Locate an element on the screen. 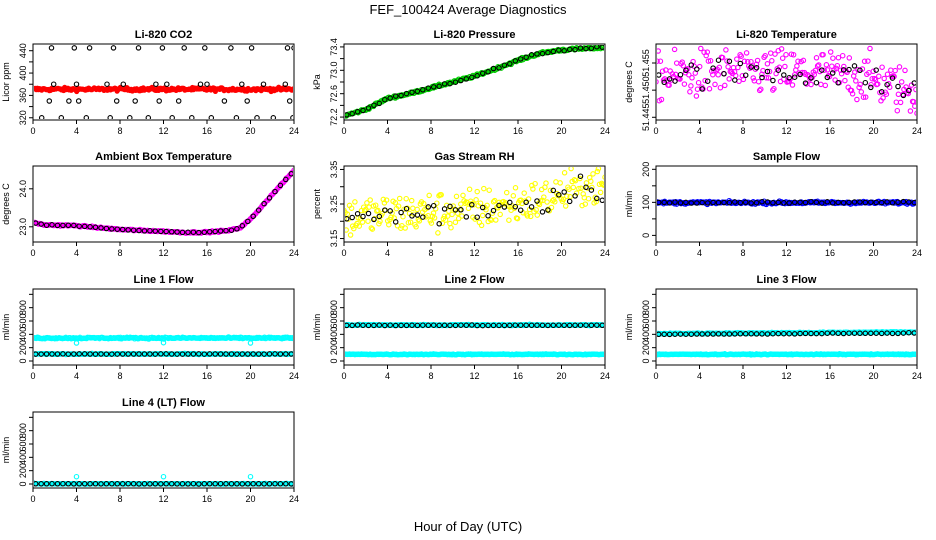 Image resolution: width=936 pixels, height=540 pixels. y-tick-label: 800 is located at coordinates (23, 430).